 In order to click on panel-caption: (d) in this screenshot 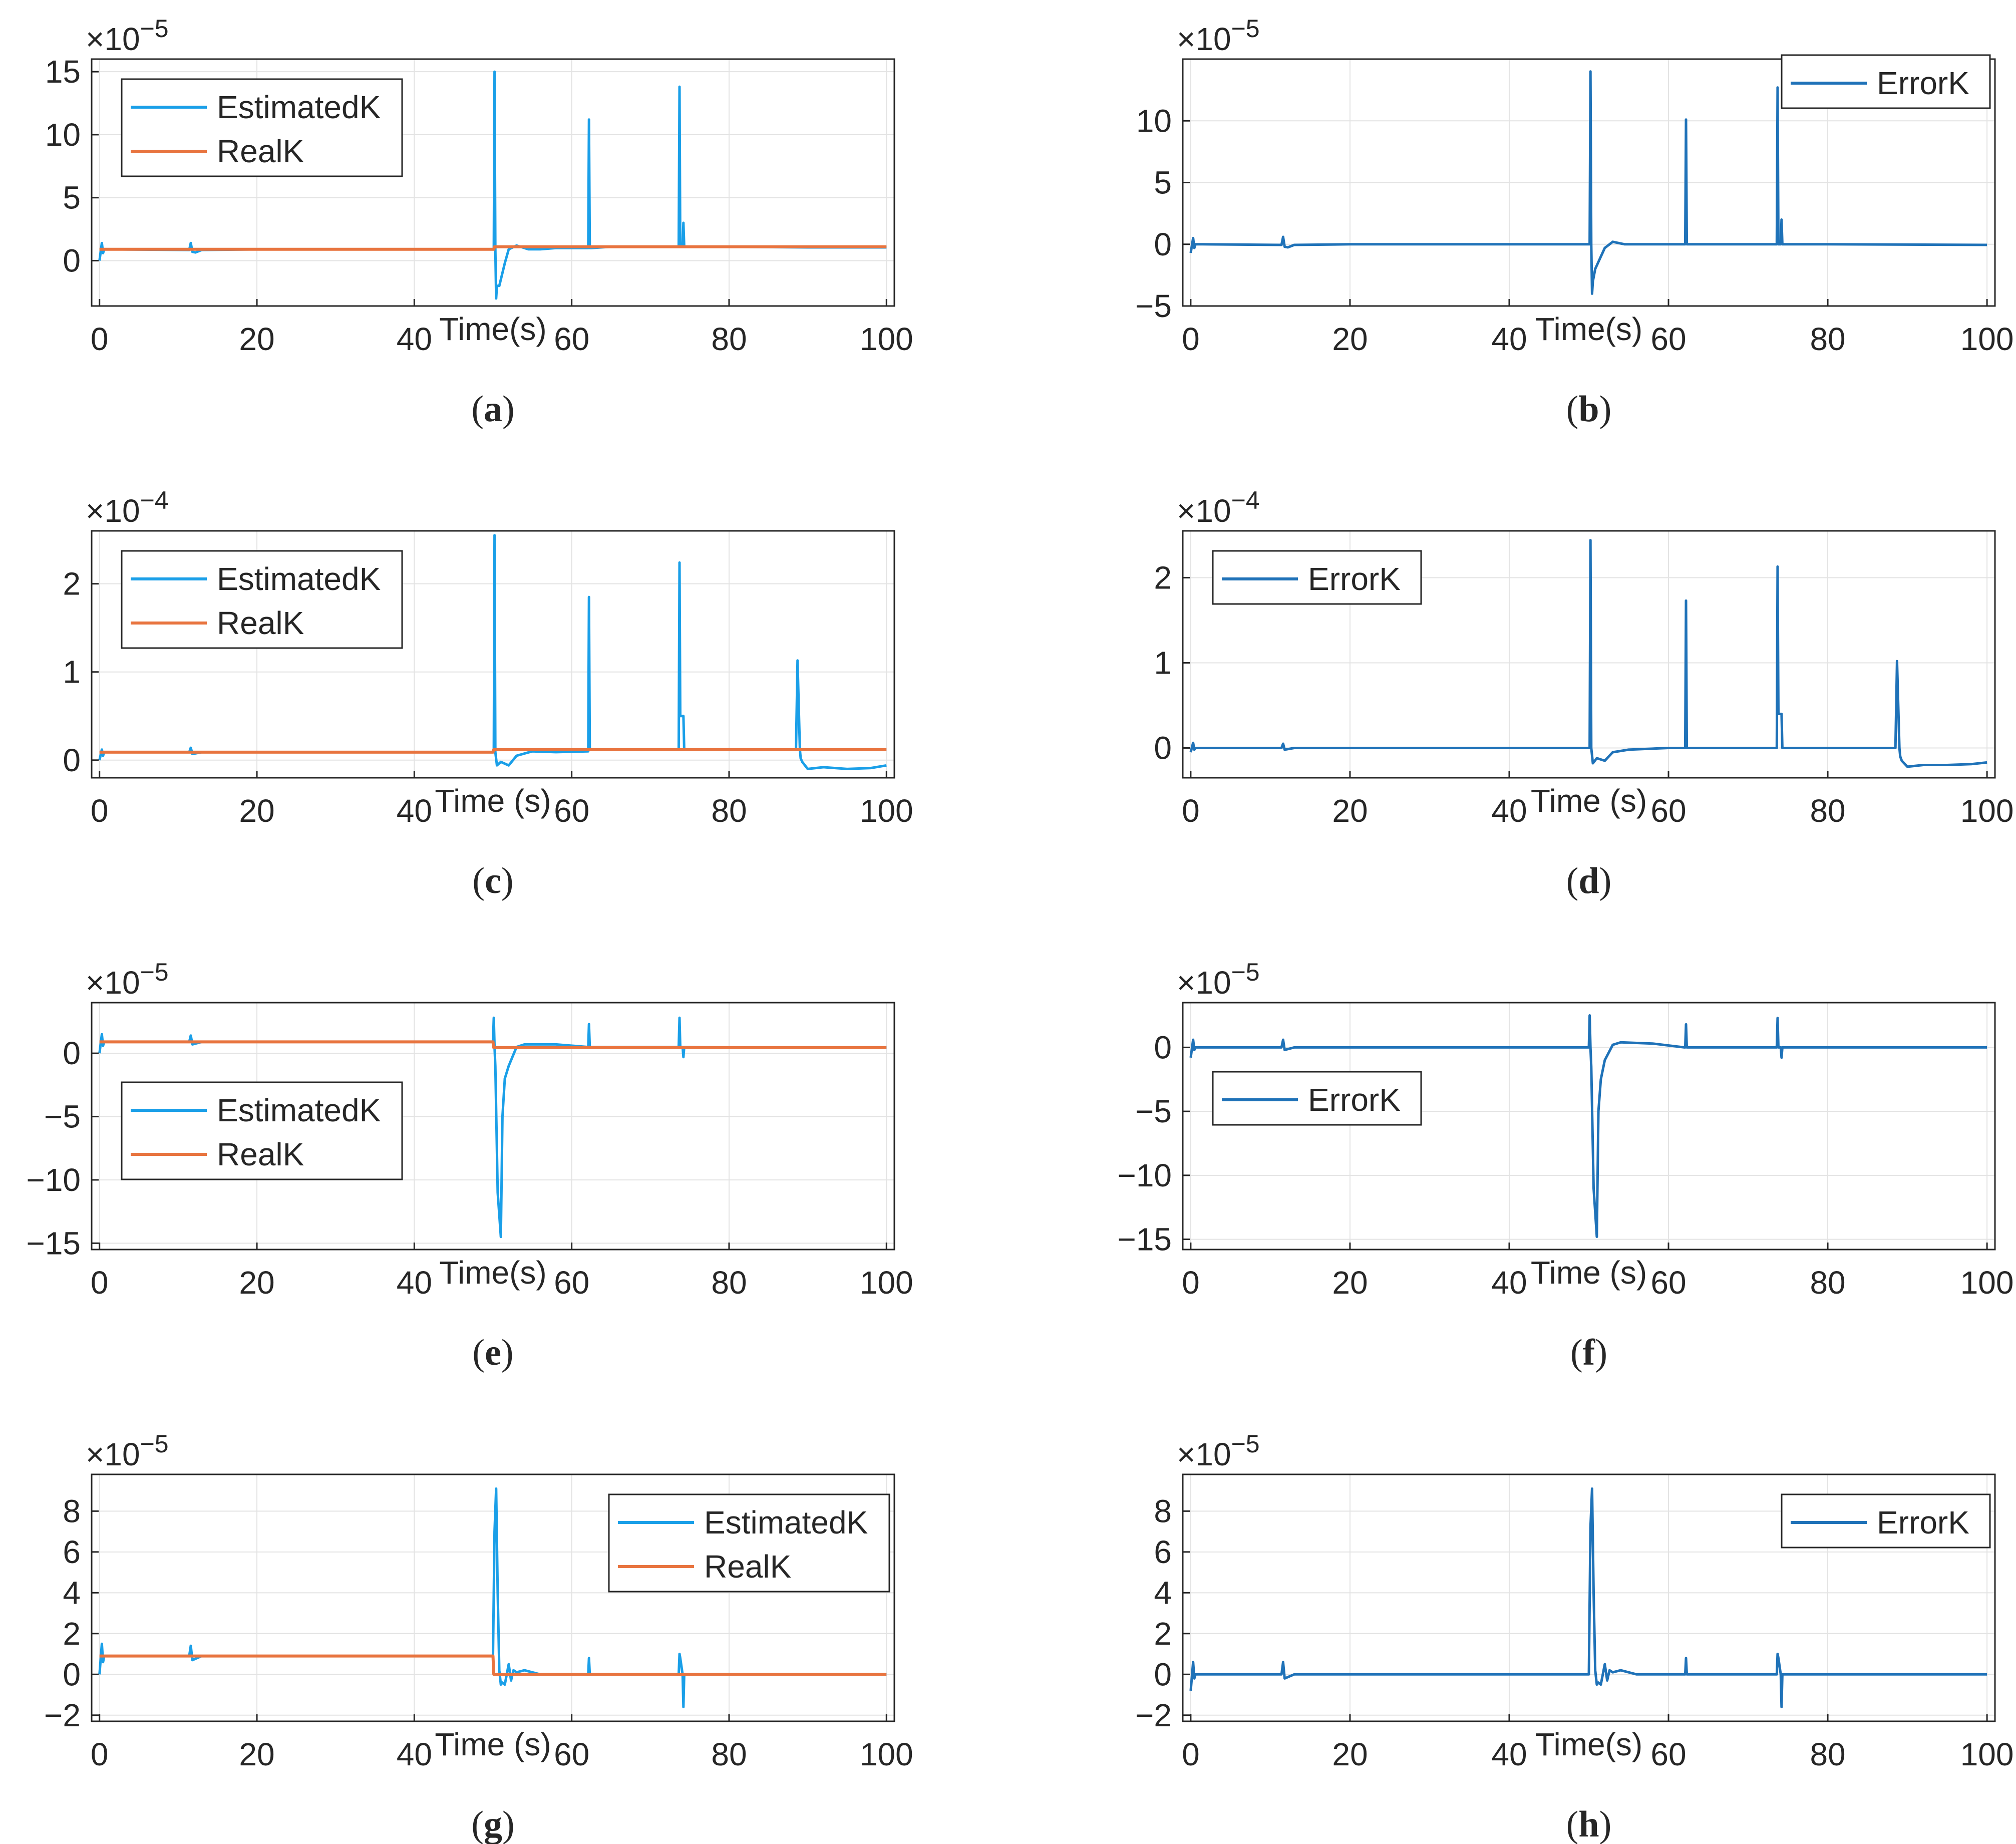, I will do `click(1589, 880)`.